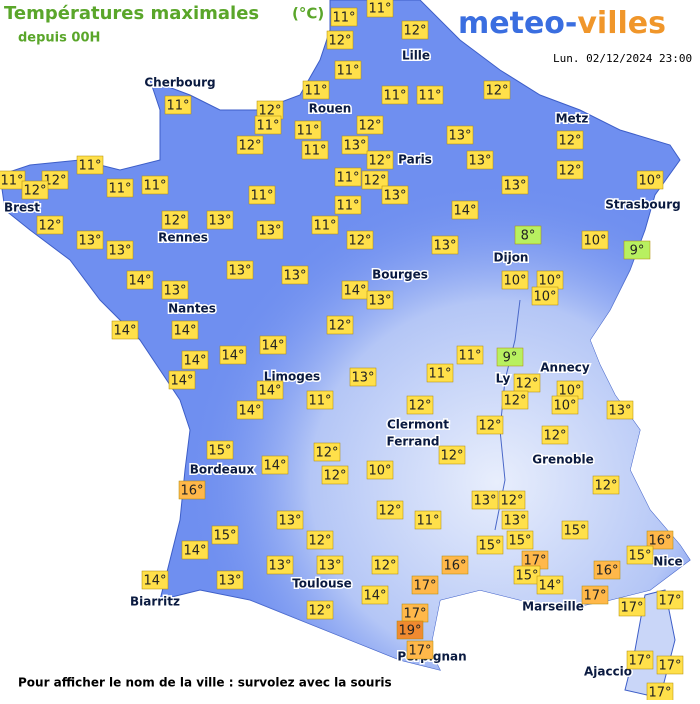  Describe the element at coordinates (415, 160) in the screenshot. I see `city-name: Paris` at that location.